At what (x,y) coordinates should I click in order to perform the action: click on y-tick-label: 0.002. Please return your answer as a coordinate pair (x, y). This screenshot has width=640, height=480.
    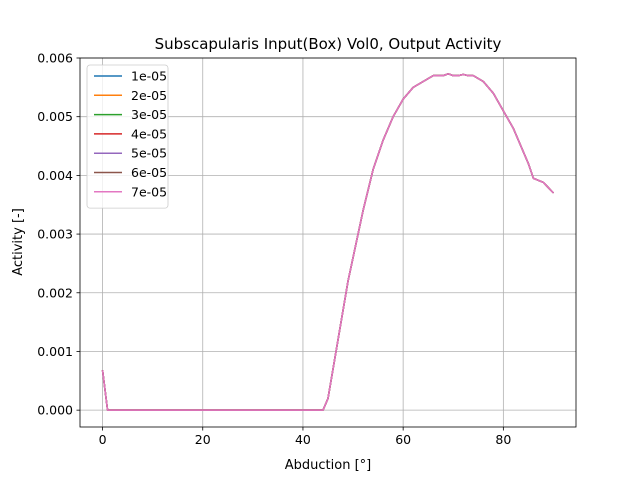
    Looking at the image, I should click on (55, 292).